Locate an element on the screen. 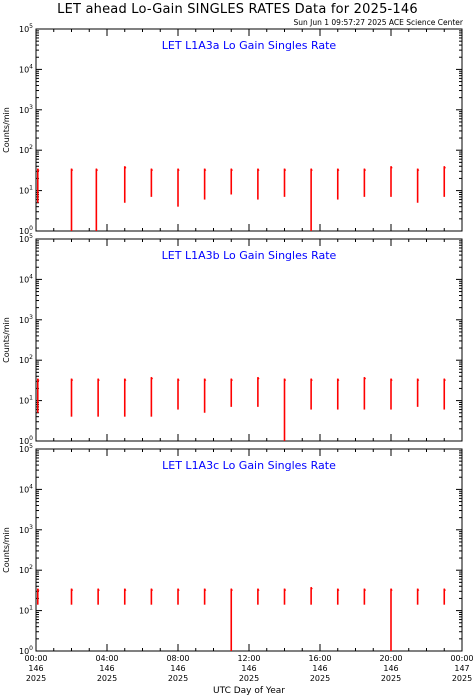  panel-3-title: LET L1A3c Lo Gain Singles Rate is located at coordinates (249, 465).